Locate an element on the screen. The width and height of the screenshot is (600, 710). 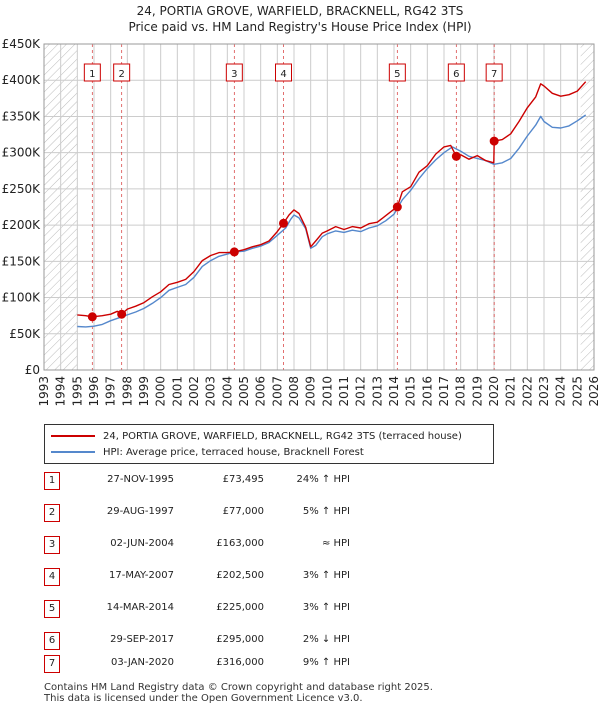
x-tick-label: 2015 is located at coordinates (411, 391).